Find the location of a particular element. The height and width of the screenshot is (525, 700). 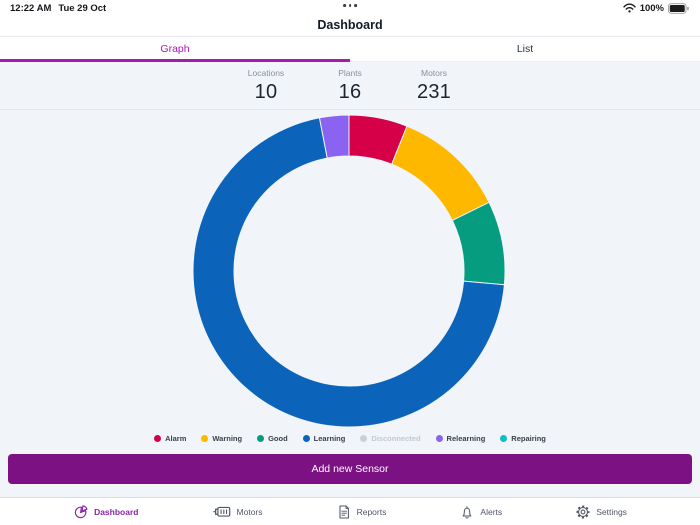

navigation-bar: Dashboard is located at coordinates (350, 25).